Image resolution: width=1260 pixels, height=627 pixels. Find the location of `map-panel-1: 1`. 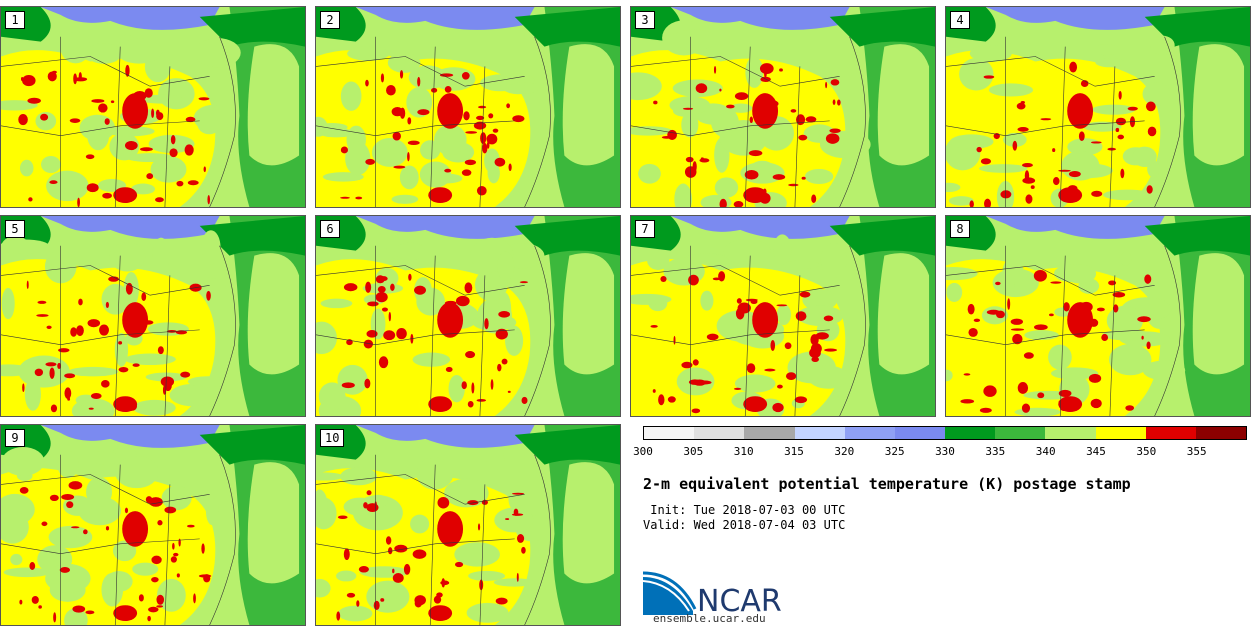

map-panel-1: 1 is located at coordinates (153, 107).